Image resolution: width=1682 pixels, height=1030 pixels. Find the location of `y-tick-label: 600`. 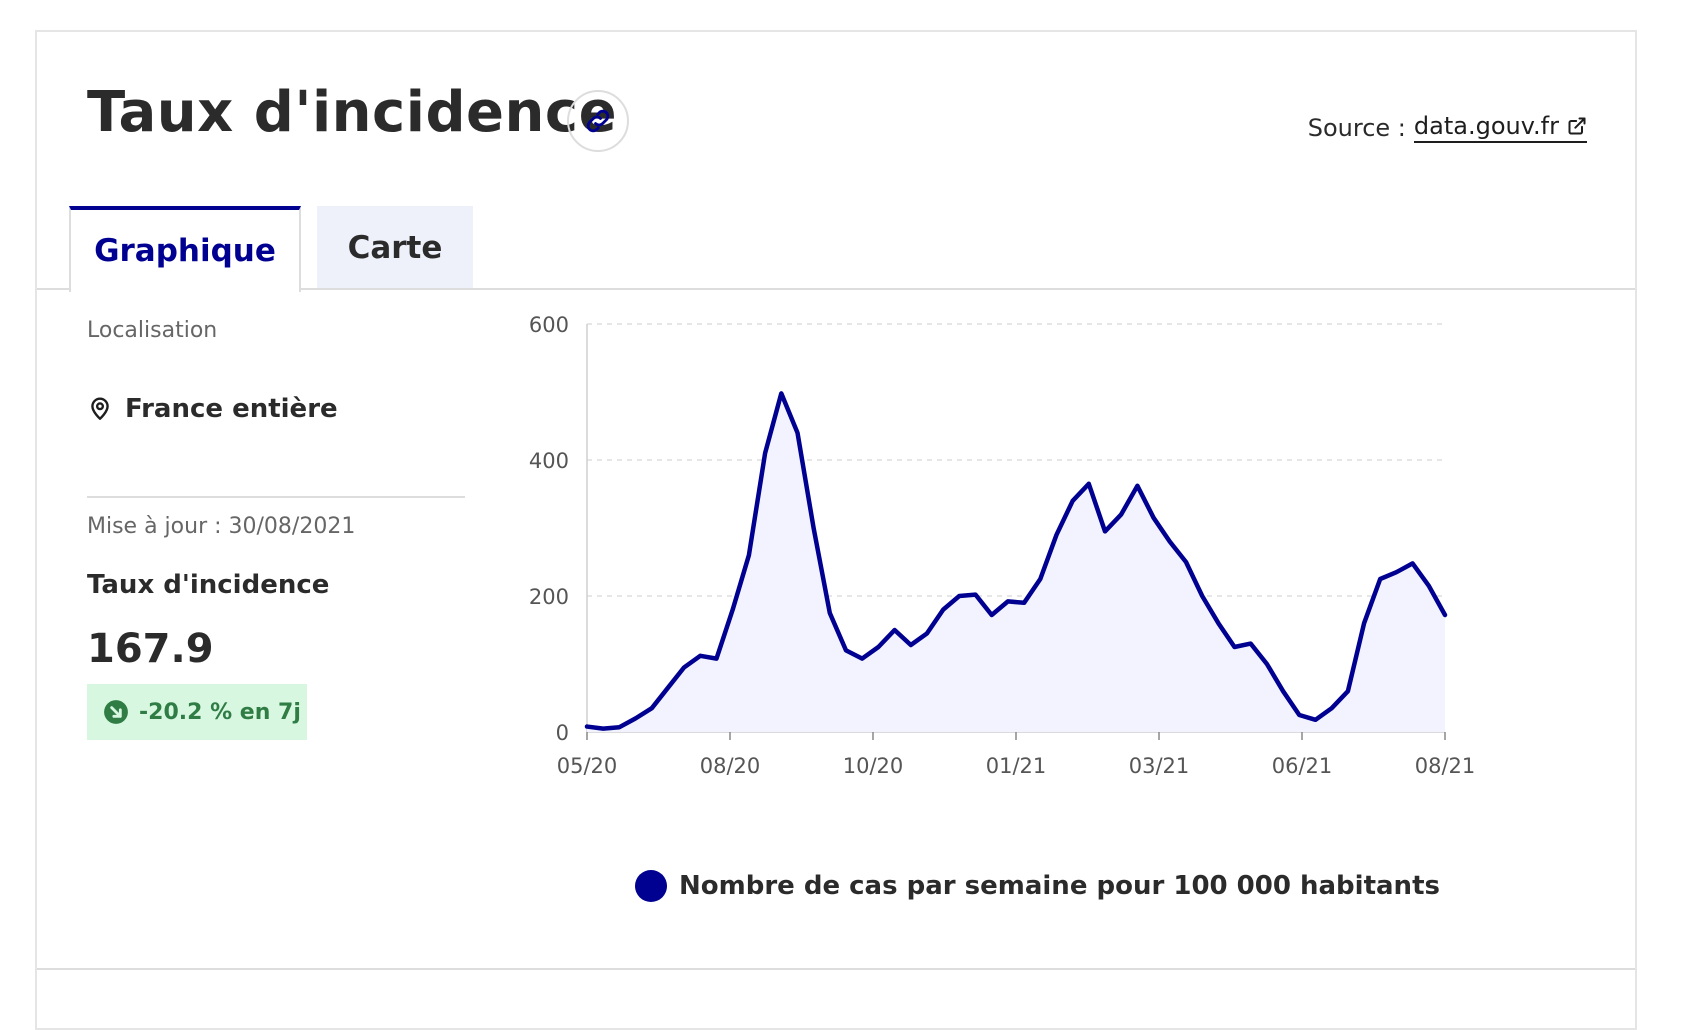

y-tick-label: 600 is located at coordinates (549, 325).